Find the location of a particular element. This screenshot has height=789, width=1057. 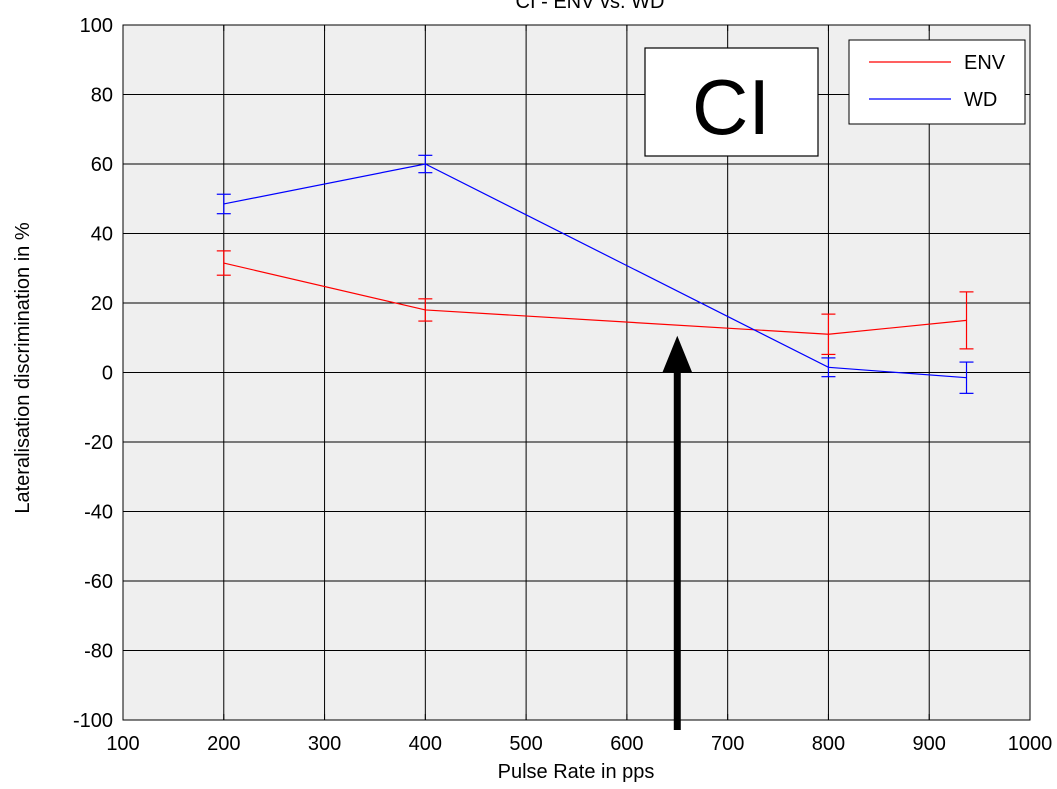

y-tick-label: -80 is located at coordinates (98, 652).